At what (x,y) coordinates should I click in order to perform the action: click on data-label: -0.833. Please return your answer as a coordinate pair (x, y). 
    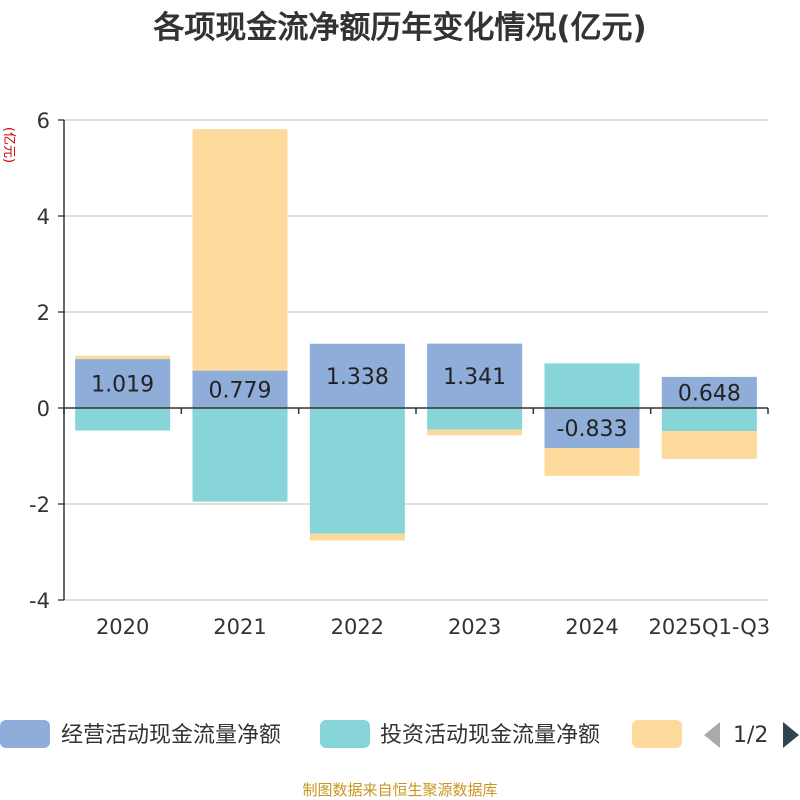
    Looking at the image, I should click on (592, 429).